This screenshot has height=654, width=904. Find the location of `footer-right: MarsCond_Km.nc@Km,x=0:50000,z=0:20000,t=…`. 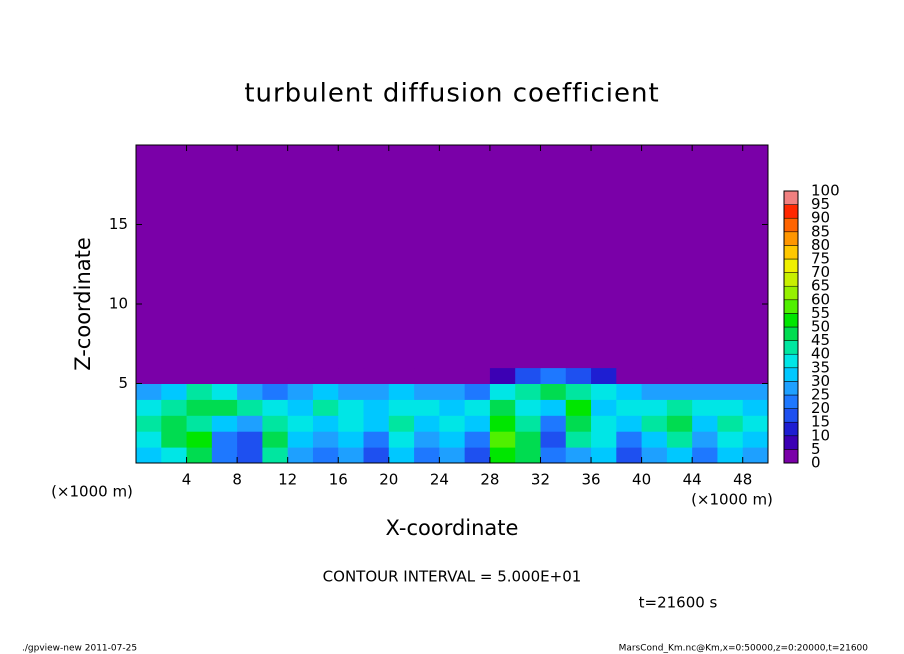

footer-right: MarsCond_Km.nc@Km,x=0:50000,z=0:20000,t=… is located at coordinates (744, 649).